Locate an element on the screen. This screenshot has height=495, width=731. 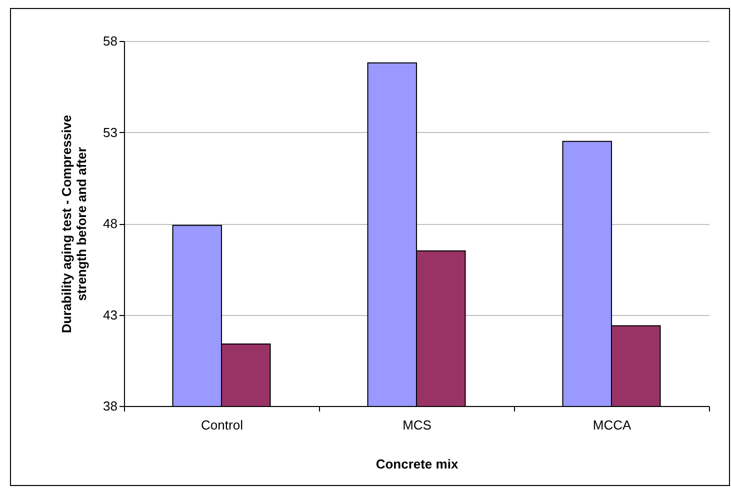
y-tick-label: 43 is located at coordinates (110, 314).